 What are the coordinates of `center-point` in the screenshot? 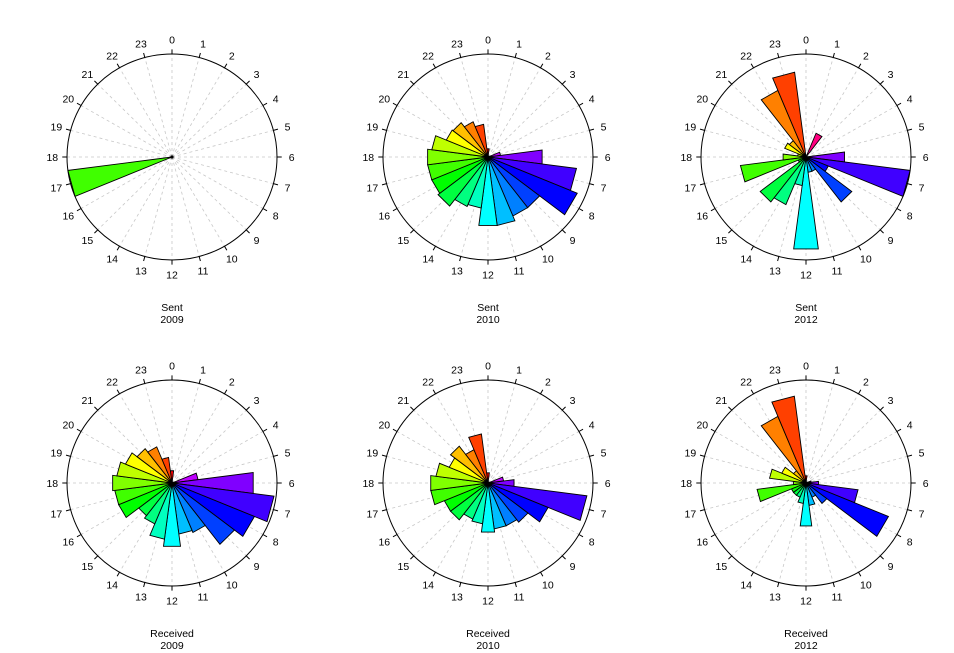 It's located at (806, 483).